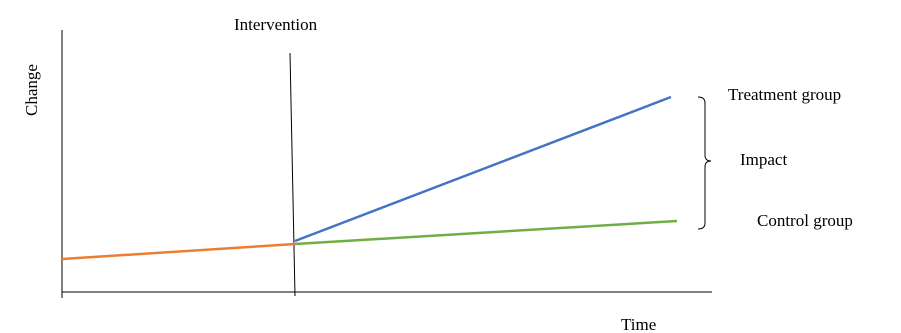  What do you see at coordinates (486, 232) in the screenshot?
I see `control-group-line` at bounding box center [486, 232].